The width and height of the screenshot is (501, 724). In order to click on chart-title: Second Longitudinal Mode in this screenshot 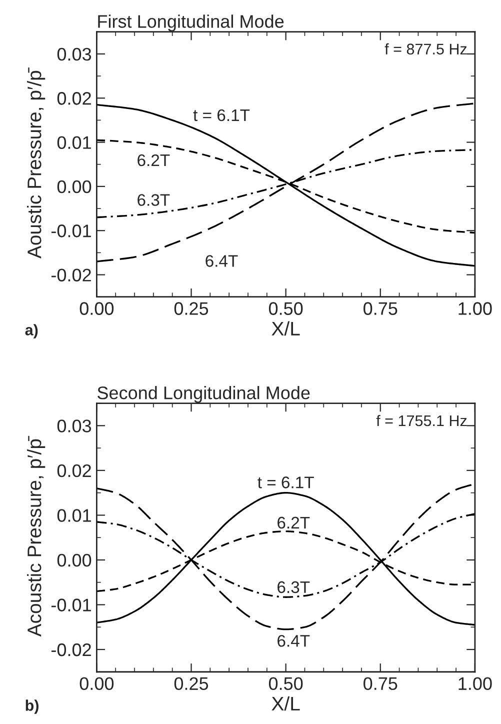, I will do `click(204, 394)`.